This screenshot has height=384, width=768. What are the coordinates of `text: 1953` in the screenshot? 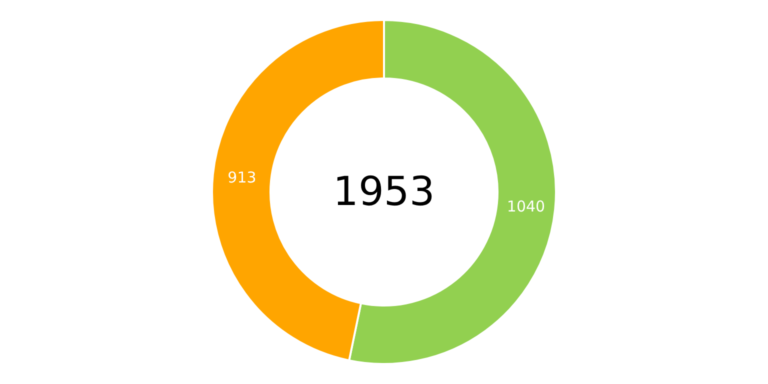 It's located at (384, 192).